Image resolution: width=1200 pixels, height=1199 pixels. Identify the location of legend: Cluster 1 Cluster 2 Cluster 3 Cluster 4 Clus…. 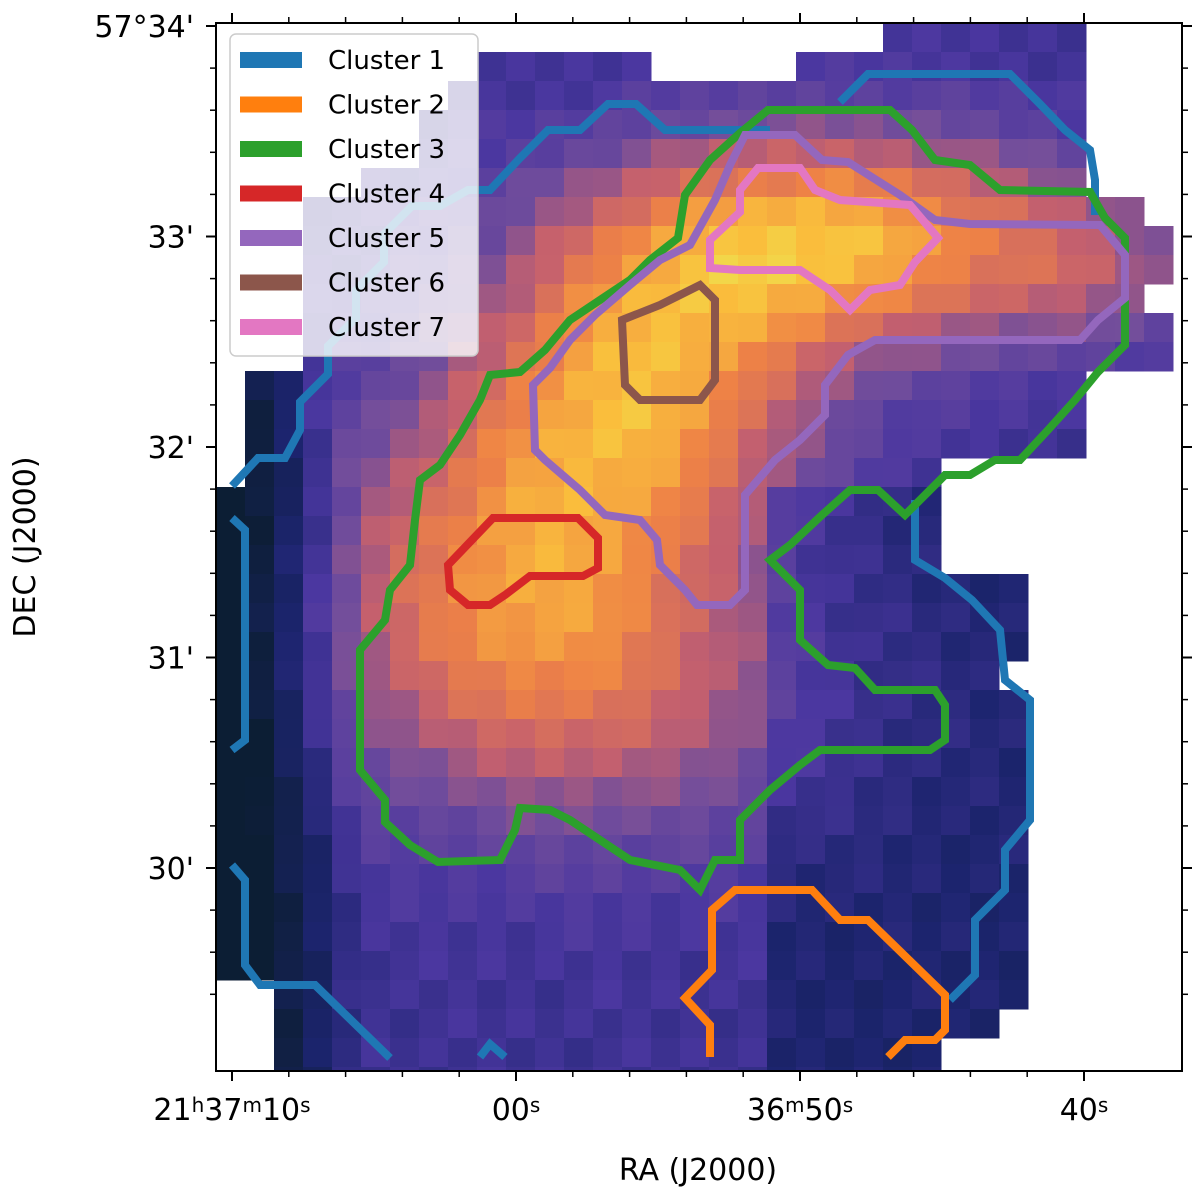
(354, 195).